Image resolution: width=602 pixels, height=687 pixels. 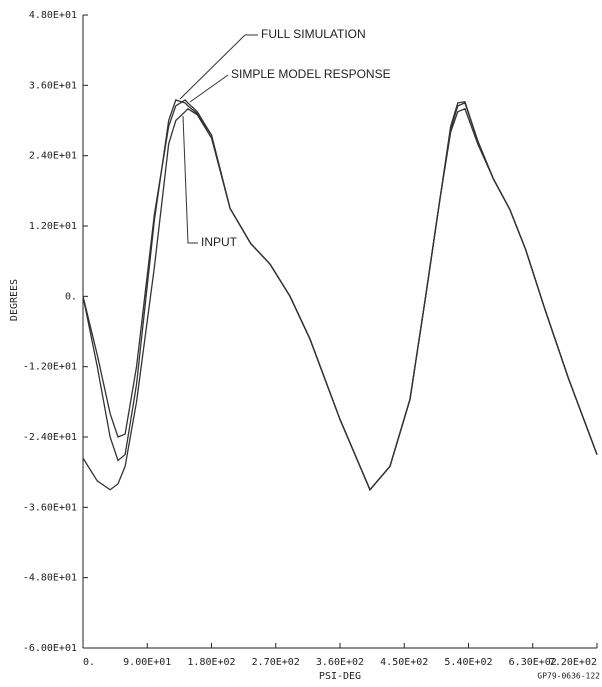 I want to click on x-tick-label: 1.80E+02, so click(x=211, y=662).